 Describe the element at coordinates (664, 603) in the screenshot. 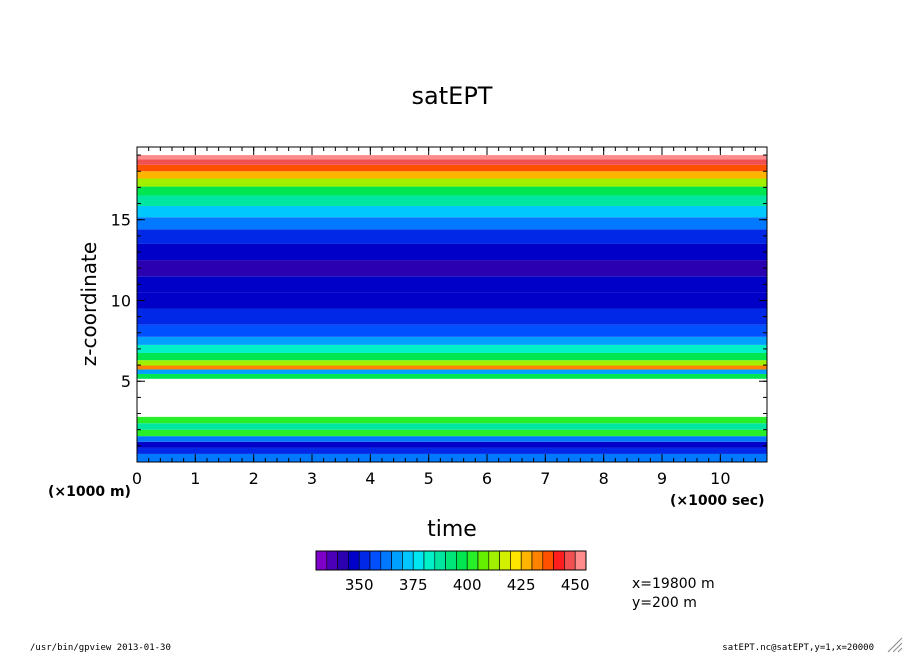

I see `annotation-y: y=200 m` at that location.